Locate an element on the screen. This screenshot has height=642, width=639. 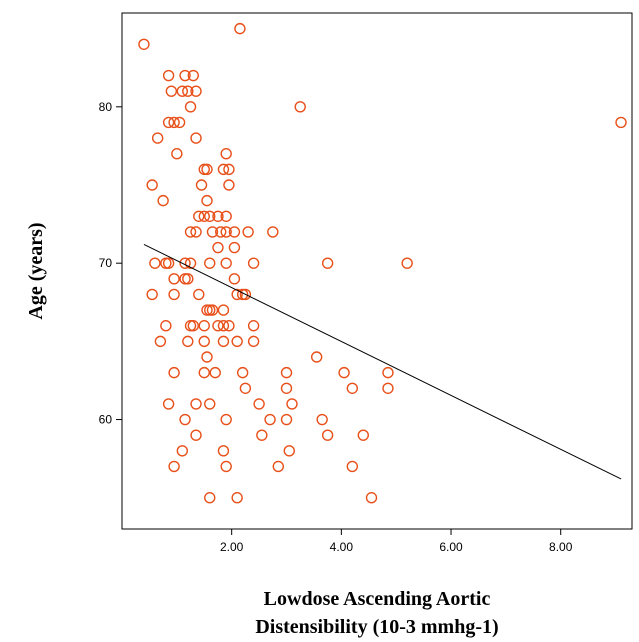
x-axis-title-line-1: Lowdose Ascending Aortic is located at coordinates (377, 599).